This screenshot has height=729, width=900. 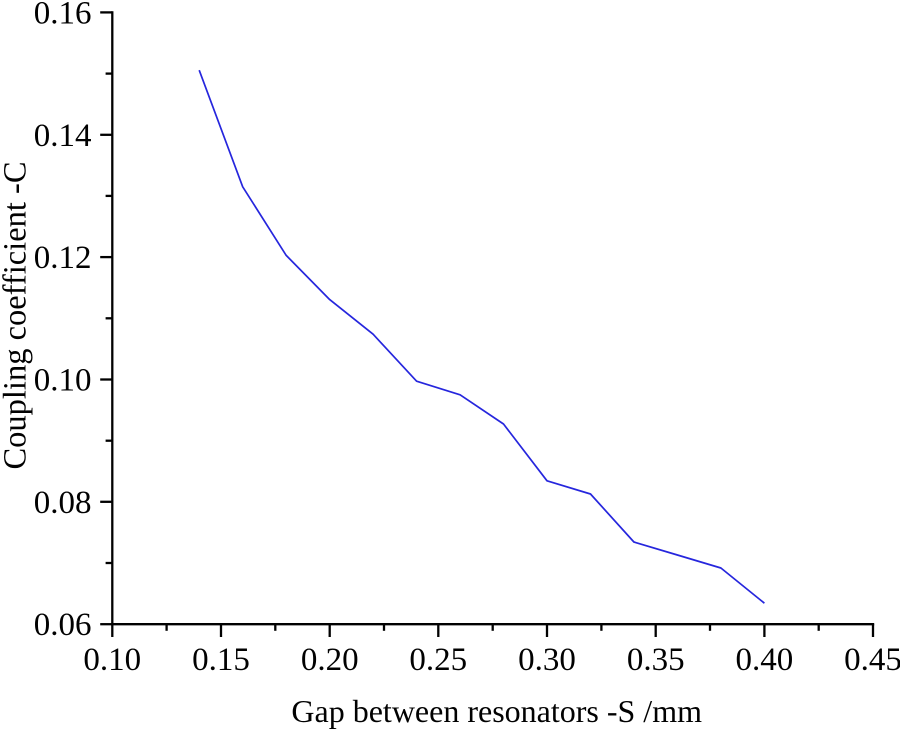 I want to click on svg-text: 0.08, so click(x=63, y=503).